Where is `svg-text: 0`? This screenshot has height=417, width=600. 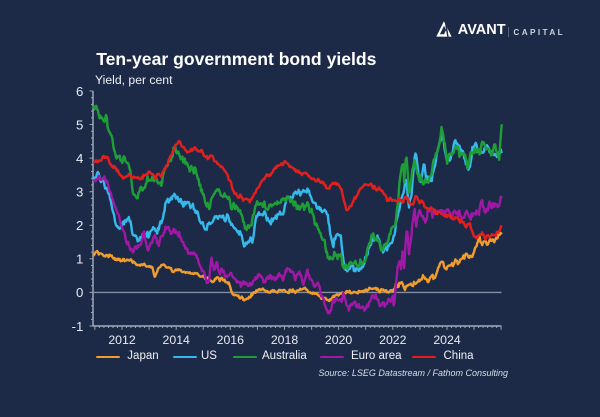
svg-text: 0 is located at coordinates (79, 292).